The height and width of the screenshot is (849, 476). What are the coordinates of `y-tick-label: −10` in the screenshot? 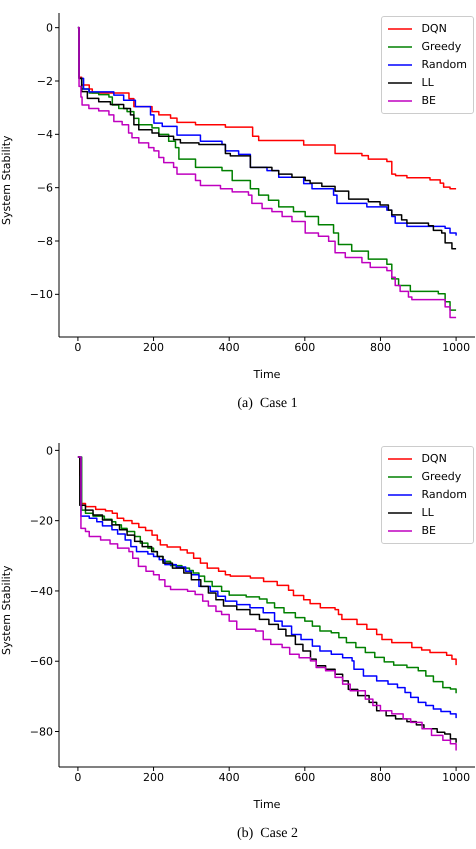 It's located at (41, 295).